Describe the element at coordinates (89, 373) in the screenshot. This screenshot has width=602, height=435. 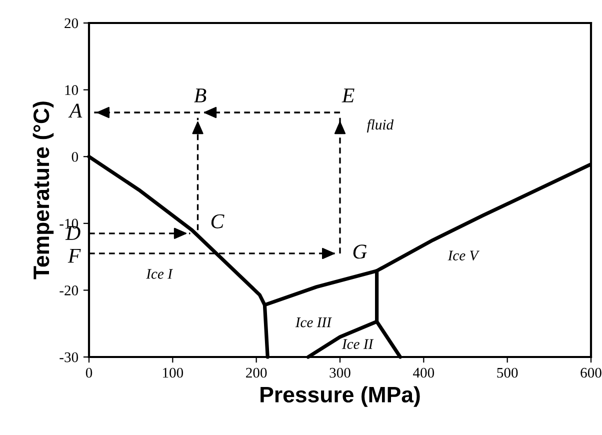
I see `x-tick-label: 0` at that location.